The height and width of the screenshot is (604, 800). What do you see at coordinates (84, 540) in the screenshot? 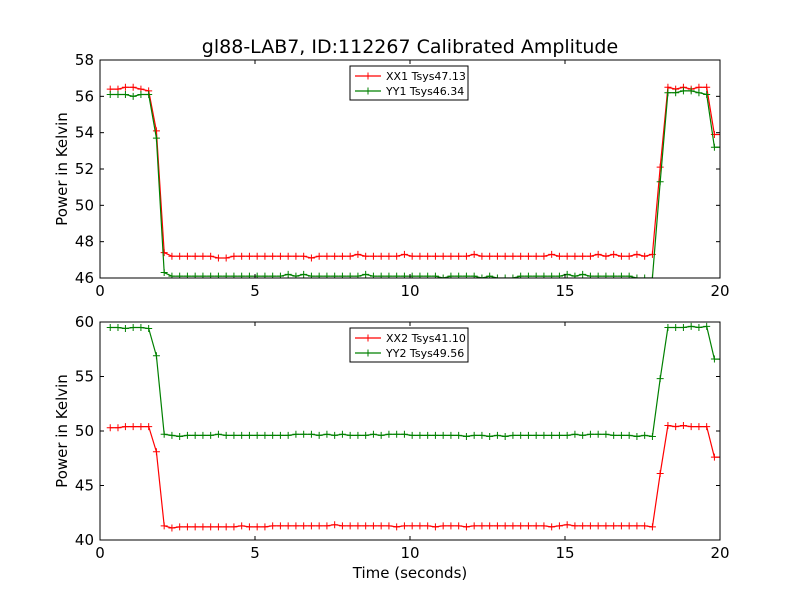
I see `y-tick-label: 40` at bounding box center [84, 540].